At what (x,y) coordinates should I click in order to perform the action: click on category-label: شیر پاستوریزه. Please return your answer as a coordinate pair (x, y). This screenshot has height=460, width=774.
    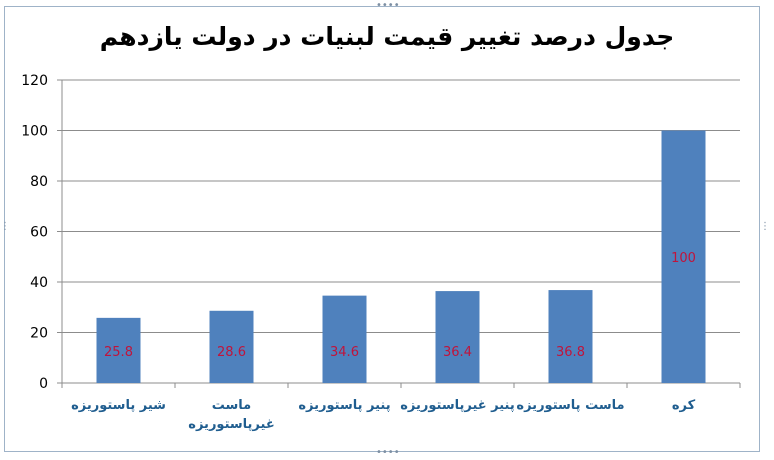
    Looking at the image, I should click on (118, 405).